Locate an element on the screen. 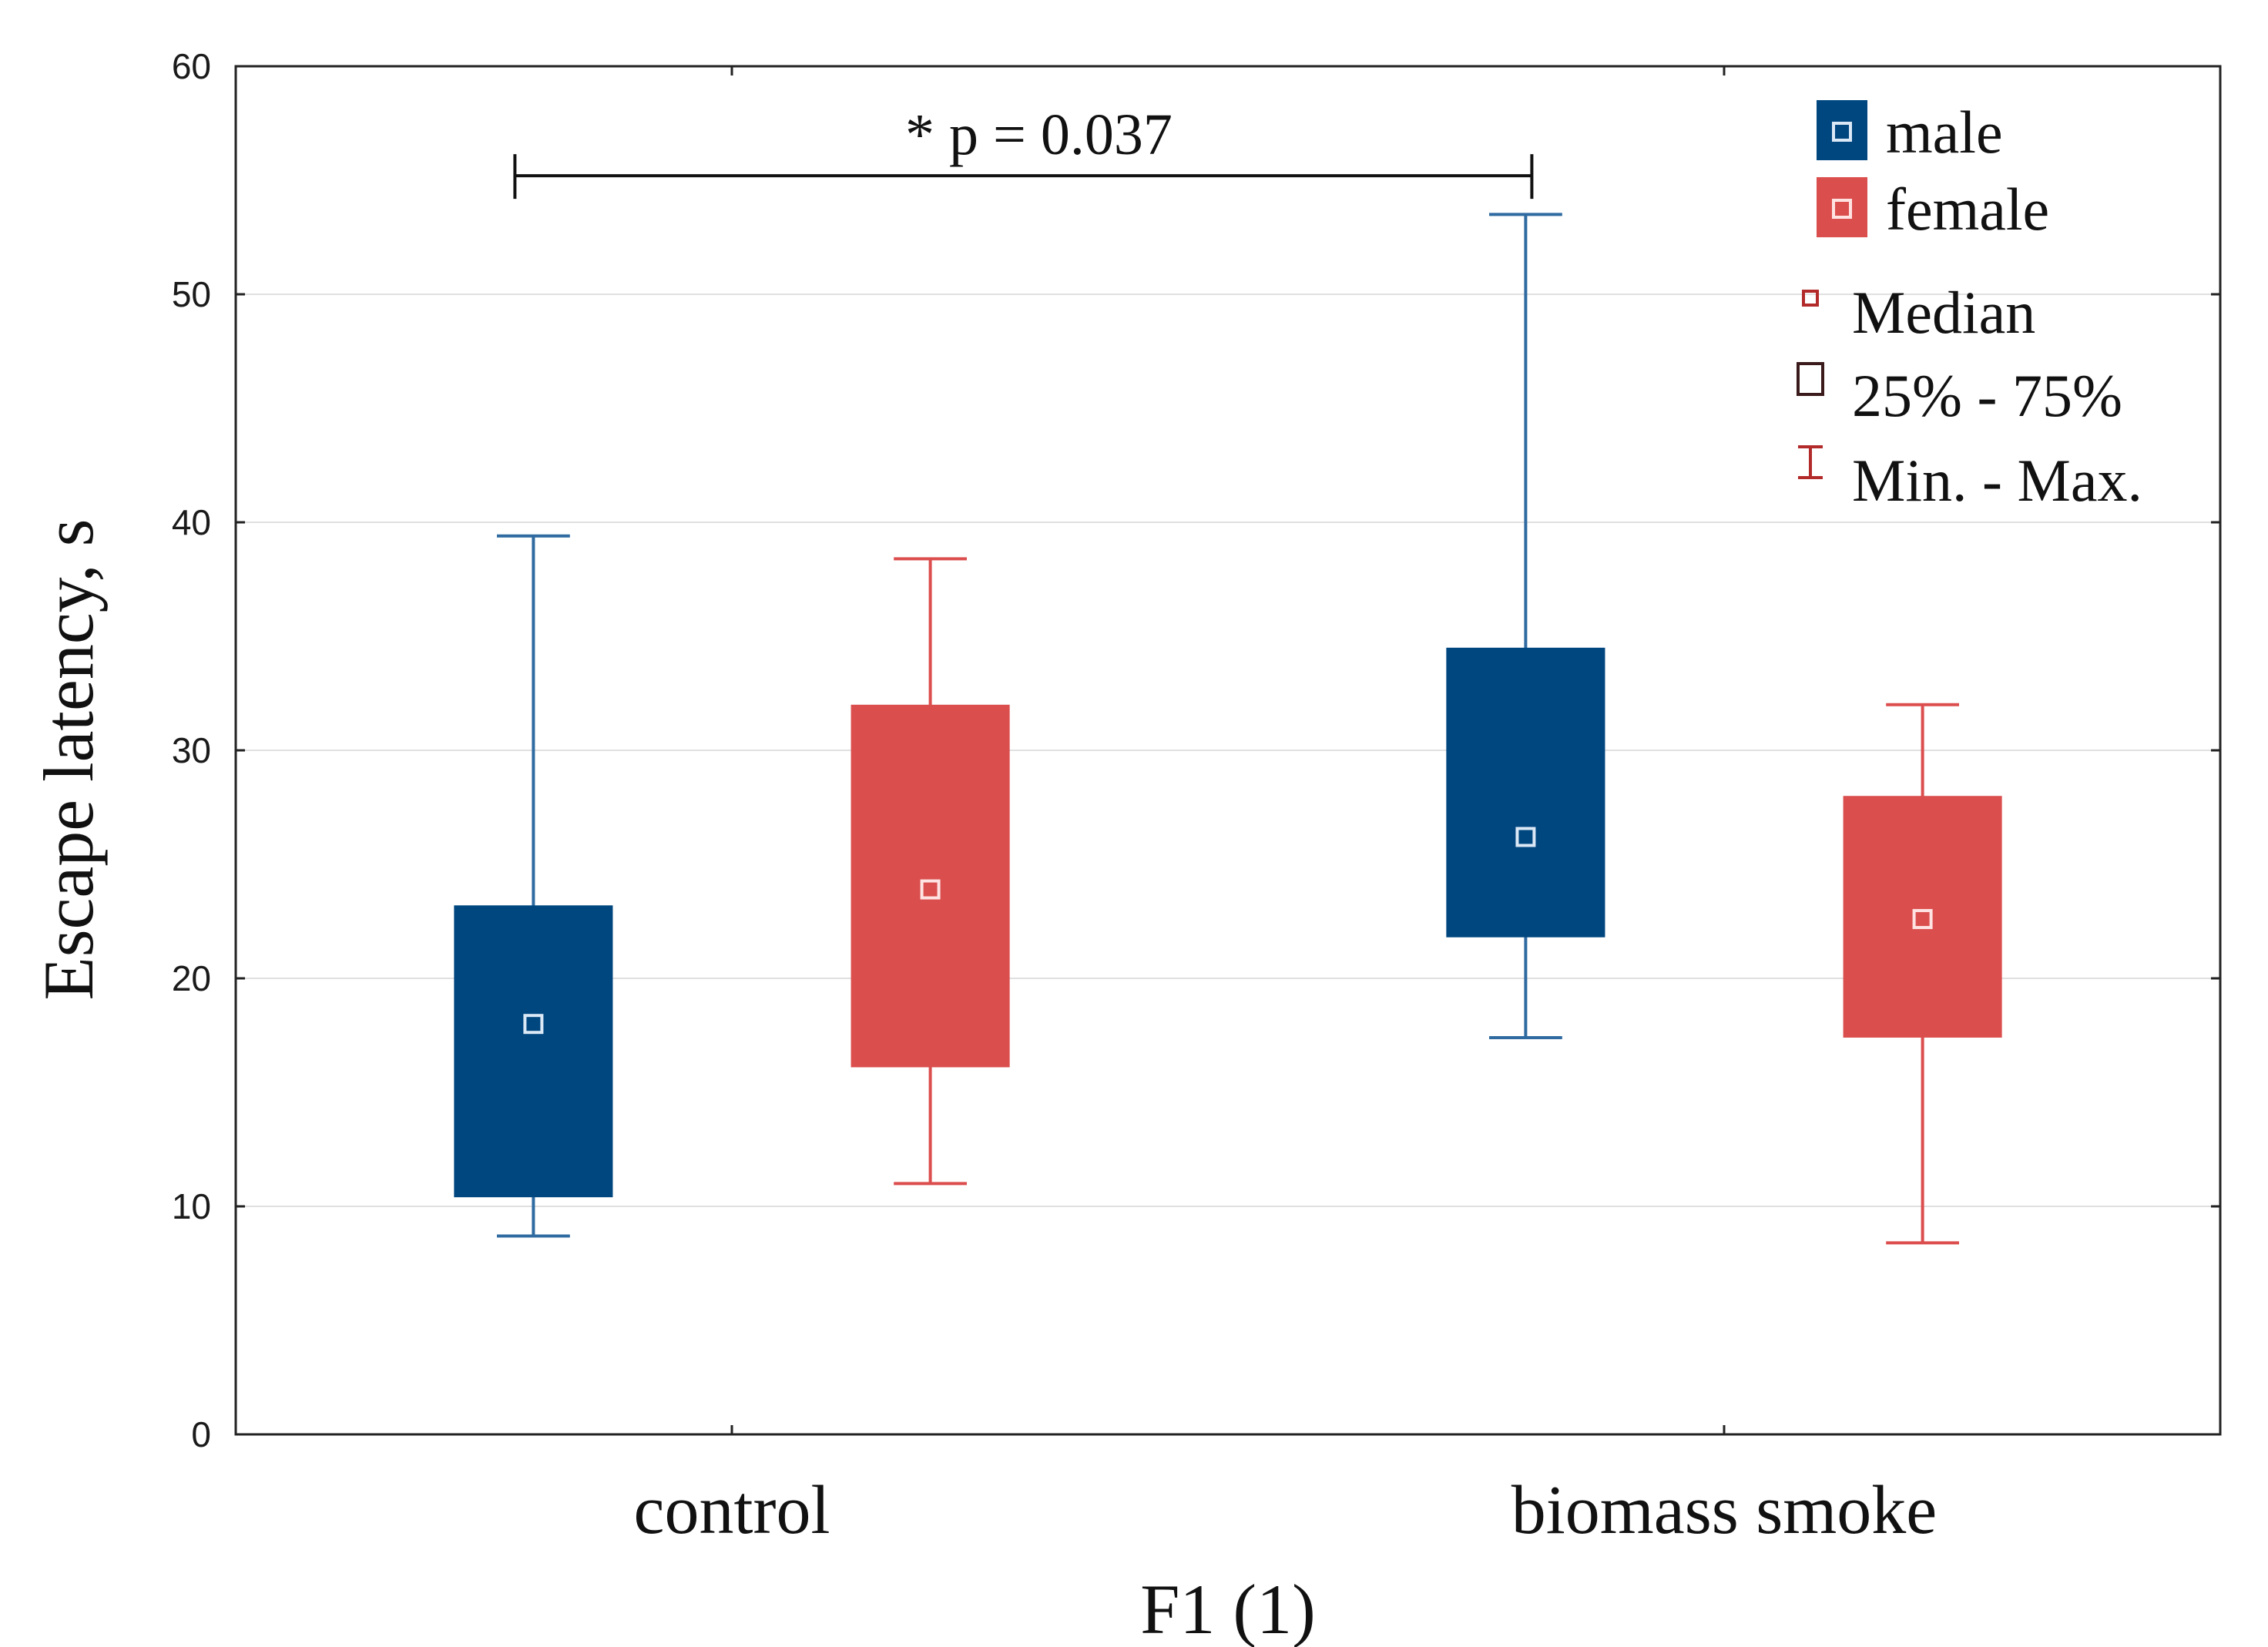  legend-iqr-icon is located at coordinates (1810, 379).